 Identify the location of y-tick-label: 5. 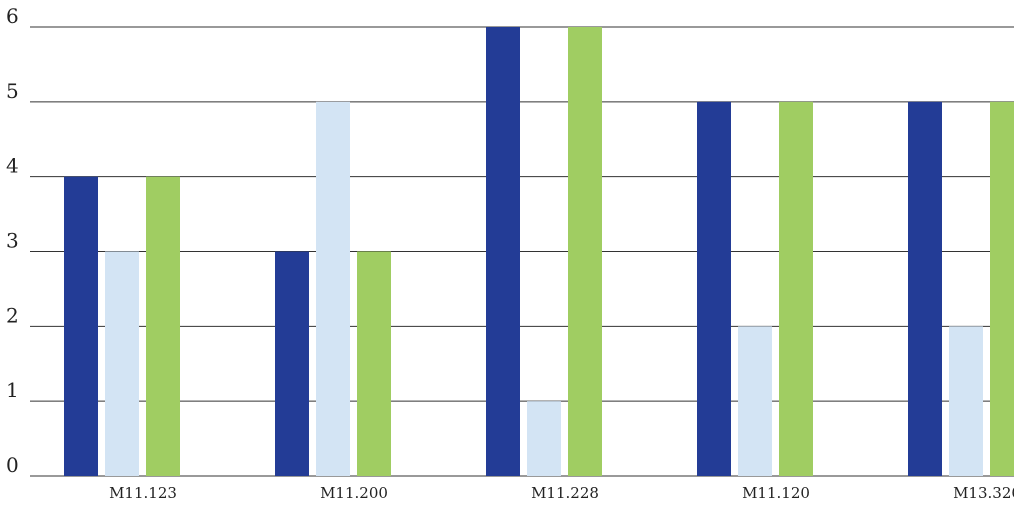
(12, 91).